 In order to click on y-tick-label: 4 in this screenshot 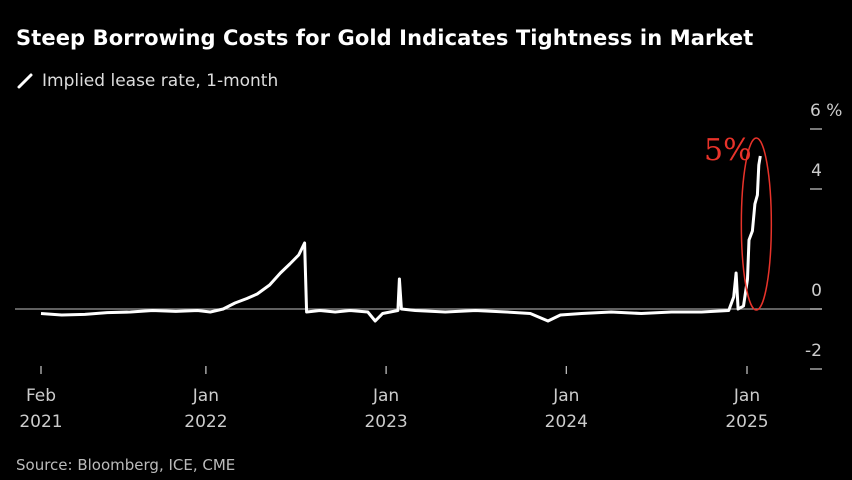, I will do `click(816, 171)`.